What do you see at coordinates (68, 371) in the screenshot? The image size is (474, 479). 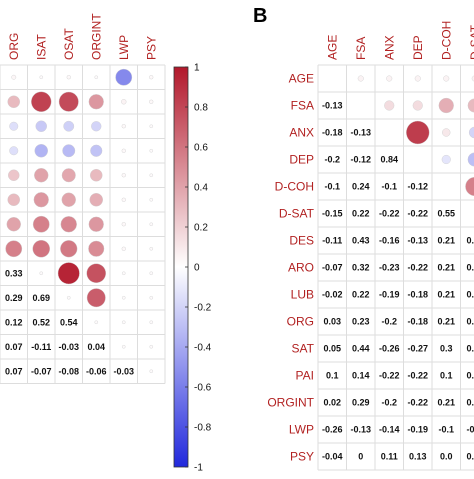 I see `correlation-value: -0.08` at bounding box center [68, 371].